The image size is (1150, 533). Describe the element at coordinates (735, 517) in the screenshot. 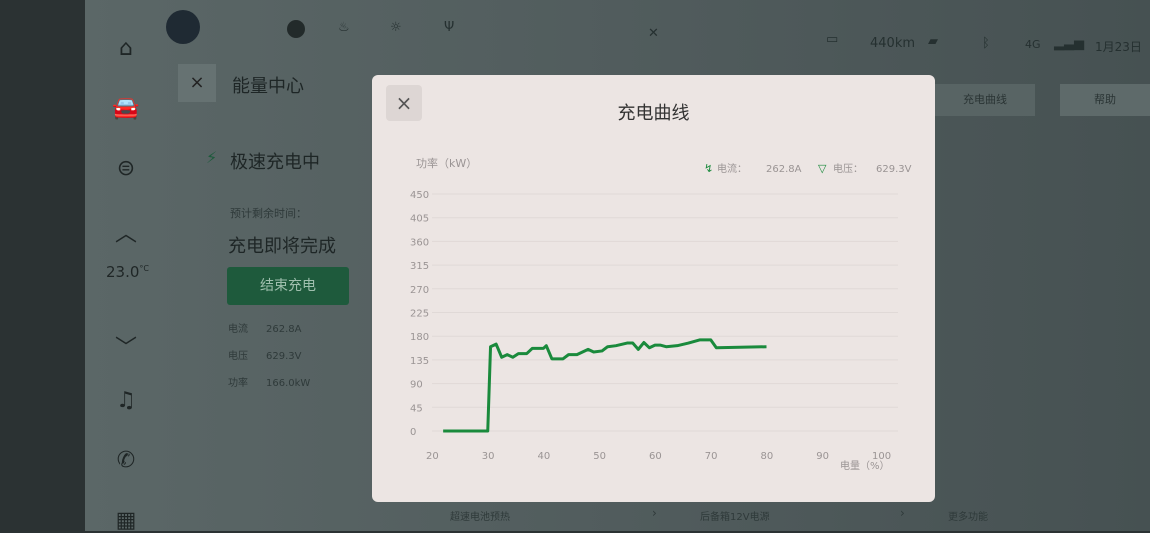

I see `bottom-item-12v: 后备箱12V电源` at that location.